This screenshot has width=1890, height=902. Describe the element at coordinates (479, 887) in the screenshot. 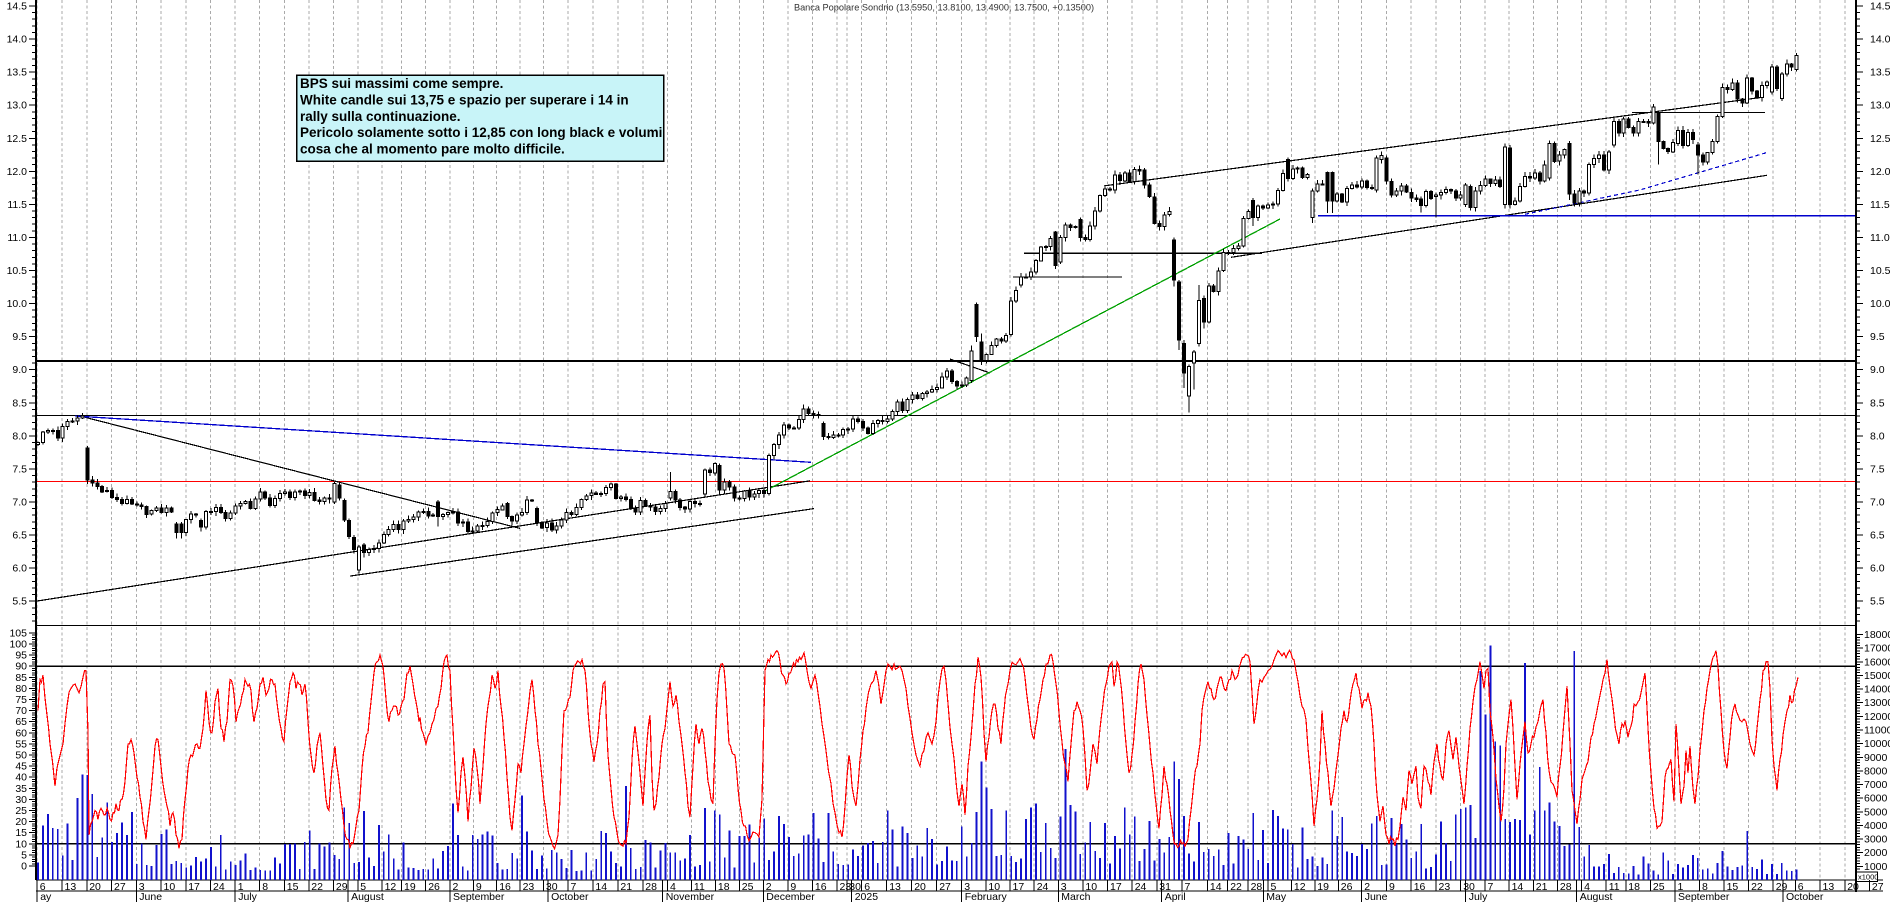

I see `svg-text: 9` at that location.